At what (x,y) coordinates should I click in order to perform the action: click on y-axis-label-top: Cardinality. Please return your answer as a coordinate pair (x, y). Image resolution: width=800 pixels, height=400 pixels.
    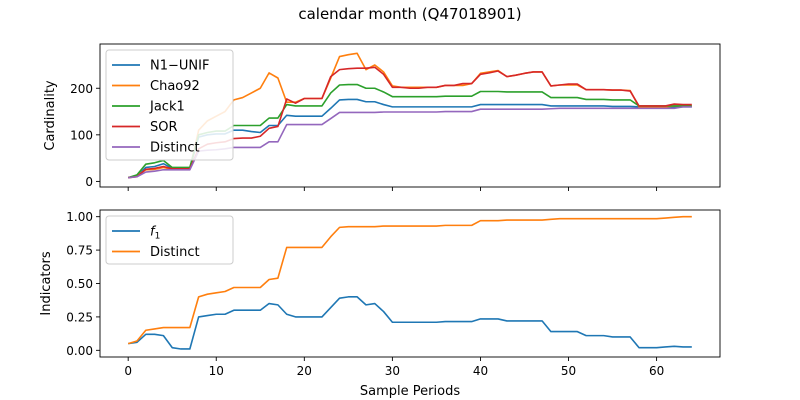
    Looking at the image, I should click on (50, 115).